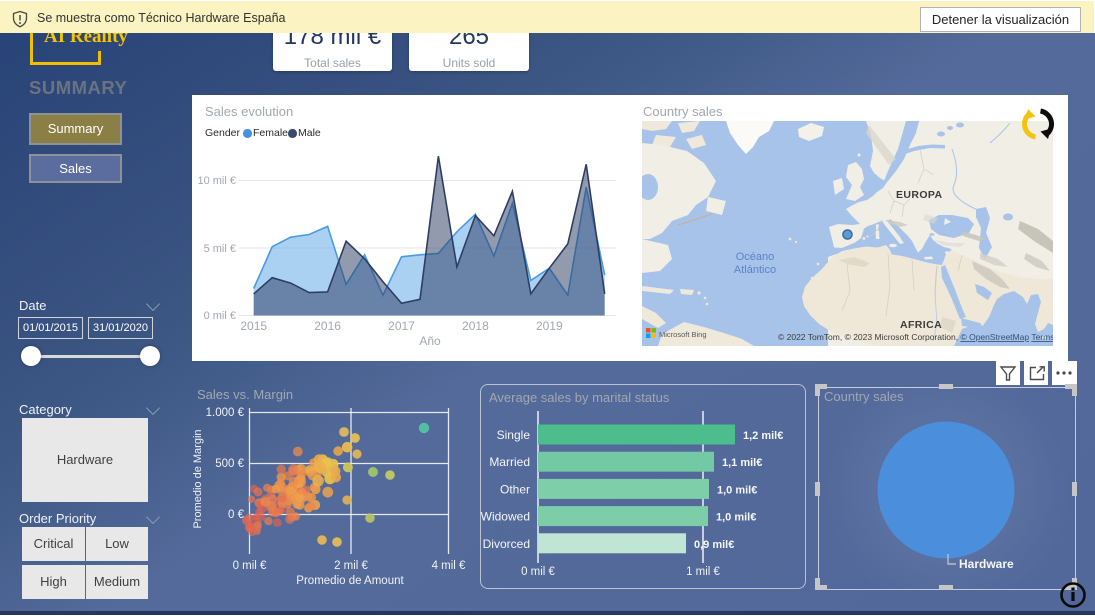  Describe the element at coordinates (253, 326) in the screenshot. I see `svg-text: 2015` at that location.